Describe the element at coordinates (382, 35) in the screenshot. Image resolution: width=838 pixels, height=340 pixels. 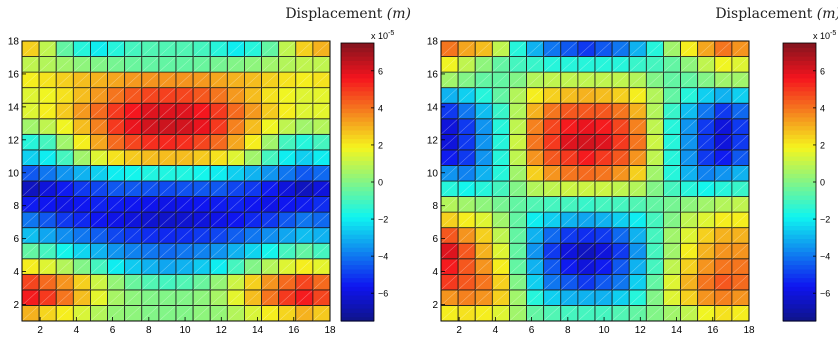
I see `colorbar-exponent-label: x 10-5` at that location.